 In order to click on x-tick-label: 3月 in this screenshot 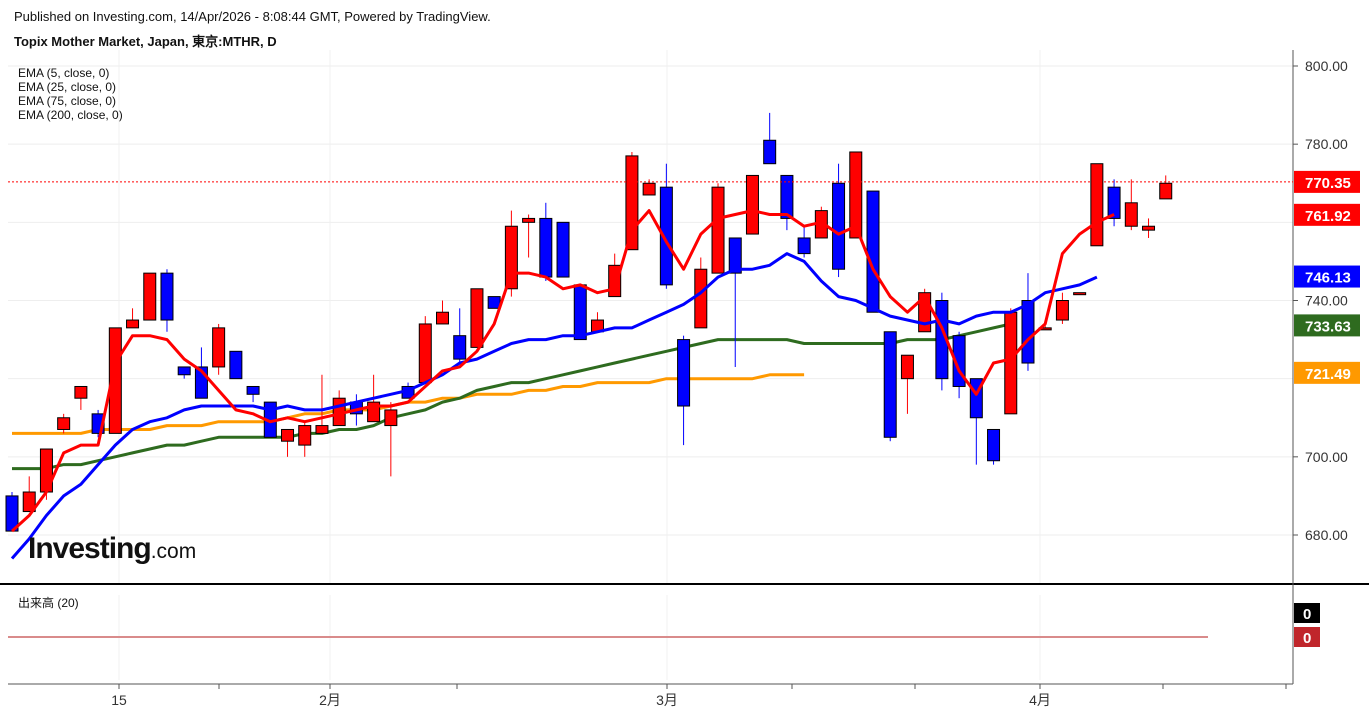, I will do `click(667, 700)`.